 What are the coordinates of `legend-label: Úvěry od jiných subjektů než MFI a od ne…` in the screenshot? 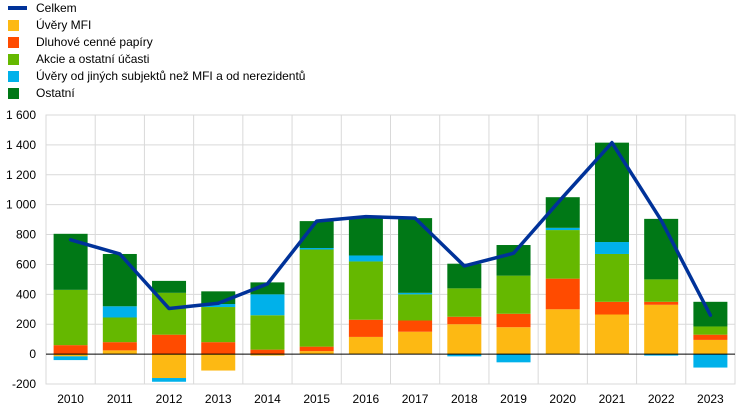 It's located at (170, 75).